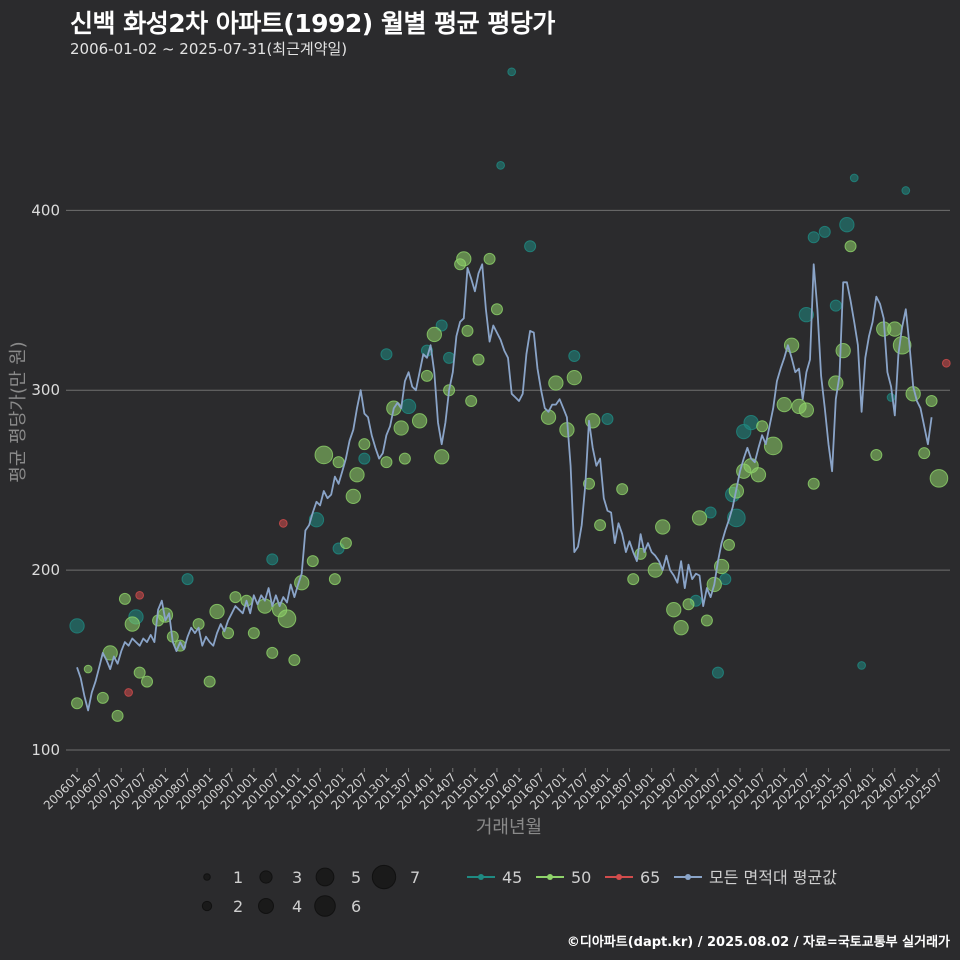 The width and height of the screenshot is (960, 960). I want to click on size-legend-label: 1, so click(238, 877).